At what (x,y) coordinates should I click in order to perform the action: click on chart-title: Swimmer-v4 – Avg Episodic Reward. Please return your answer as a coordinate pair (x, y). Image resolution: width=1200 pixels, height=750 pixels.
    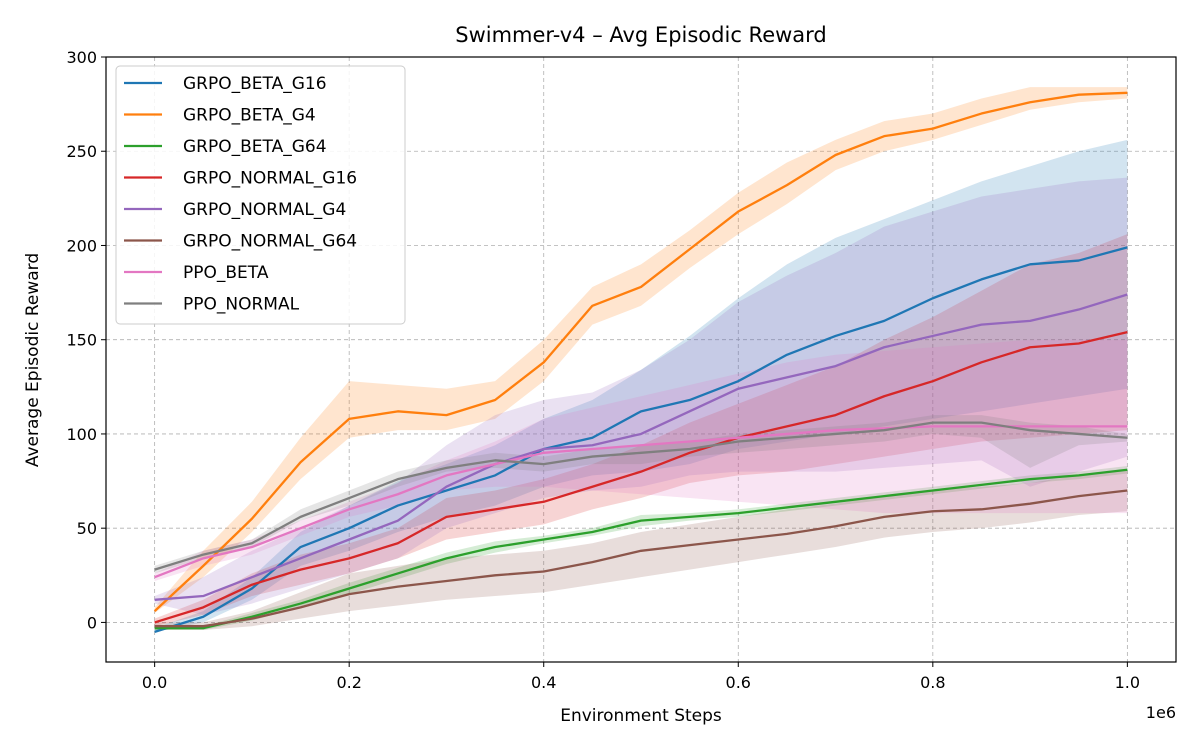
    Looking at the image, I should click on (641, 35).